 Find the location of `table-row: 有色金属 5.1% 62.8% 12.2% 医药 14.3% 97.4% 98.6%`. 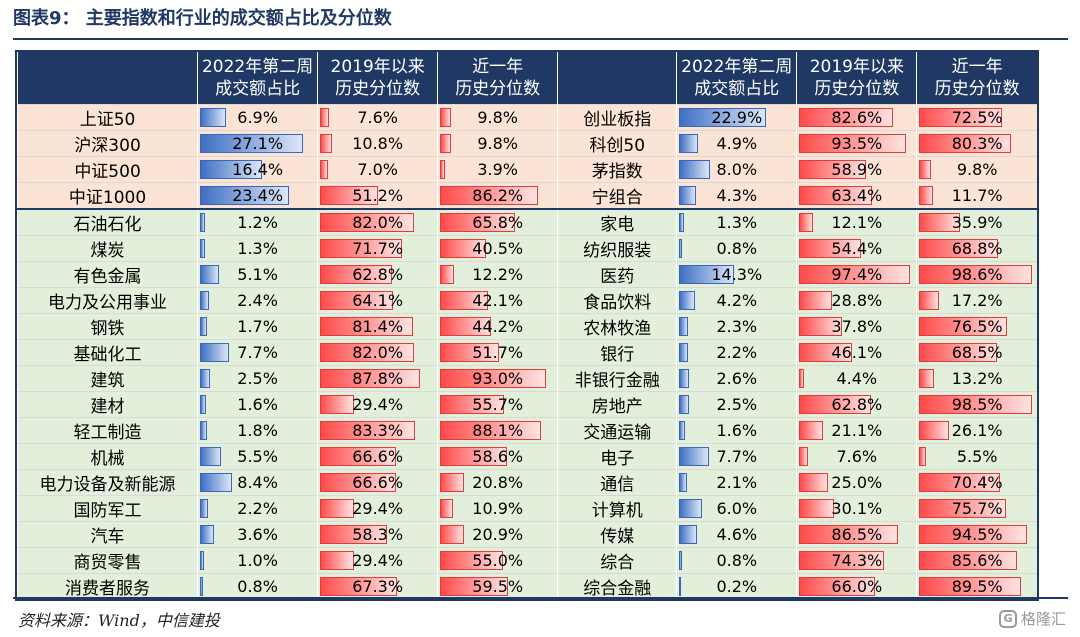

table-row: 有色金属 5.1% 62.8% 12.2% 医药 14.3% 97.4% 98.6% is located at coordinates (526, 274).